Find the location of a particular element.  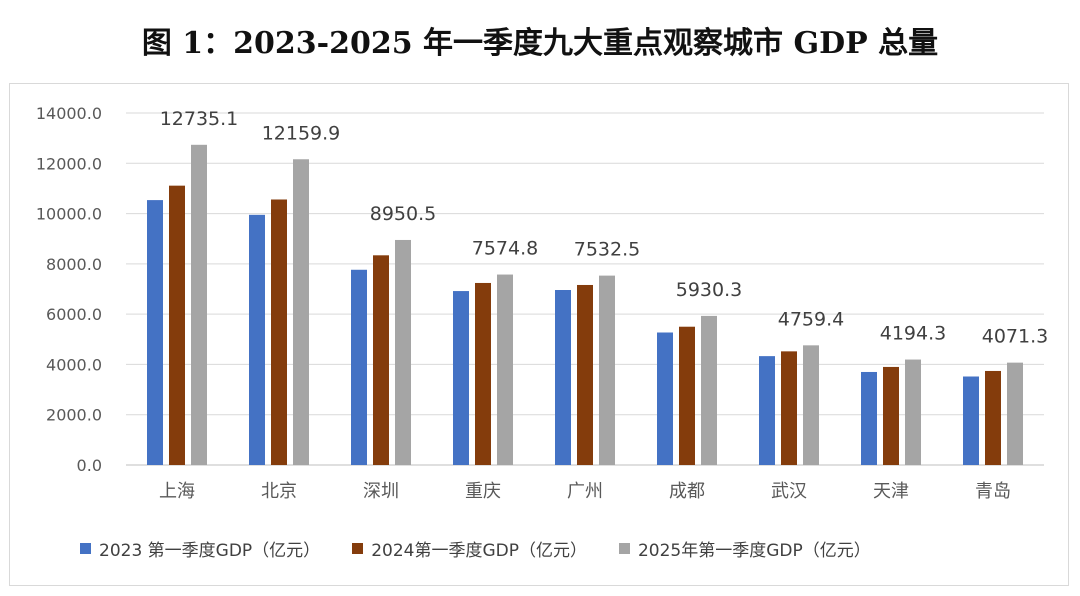

legend-item: 2023 第一季度GDP（亿元） is located at coordinates (200, 548).